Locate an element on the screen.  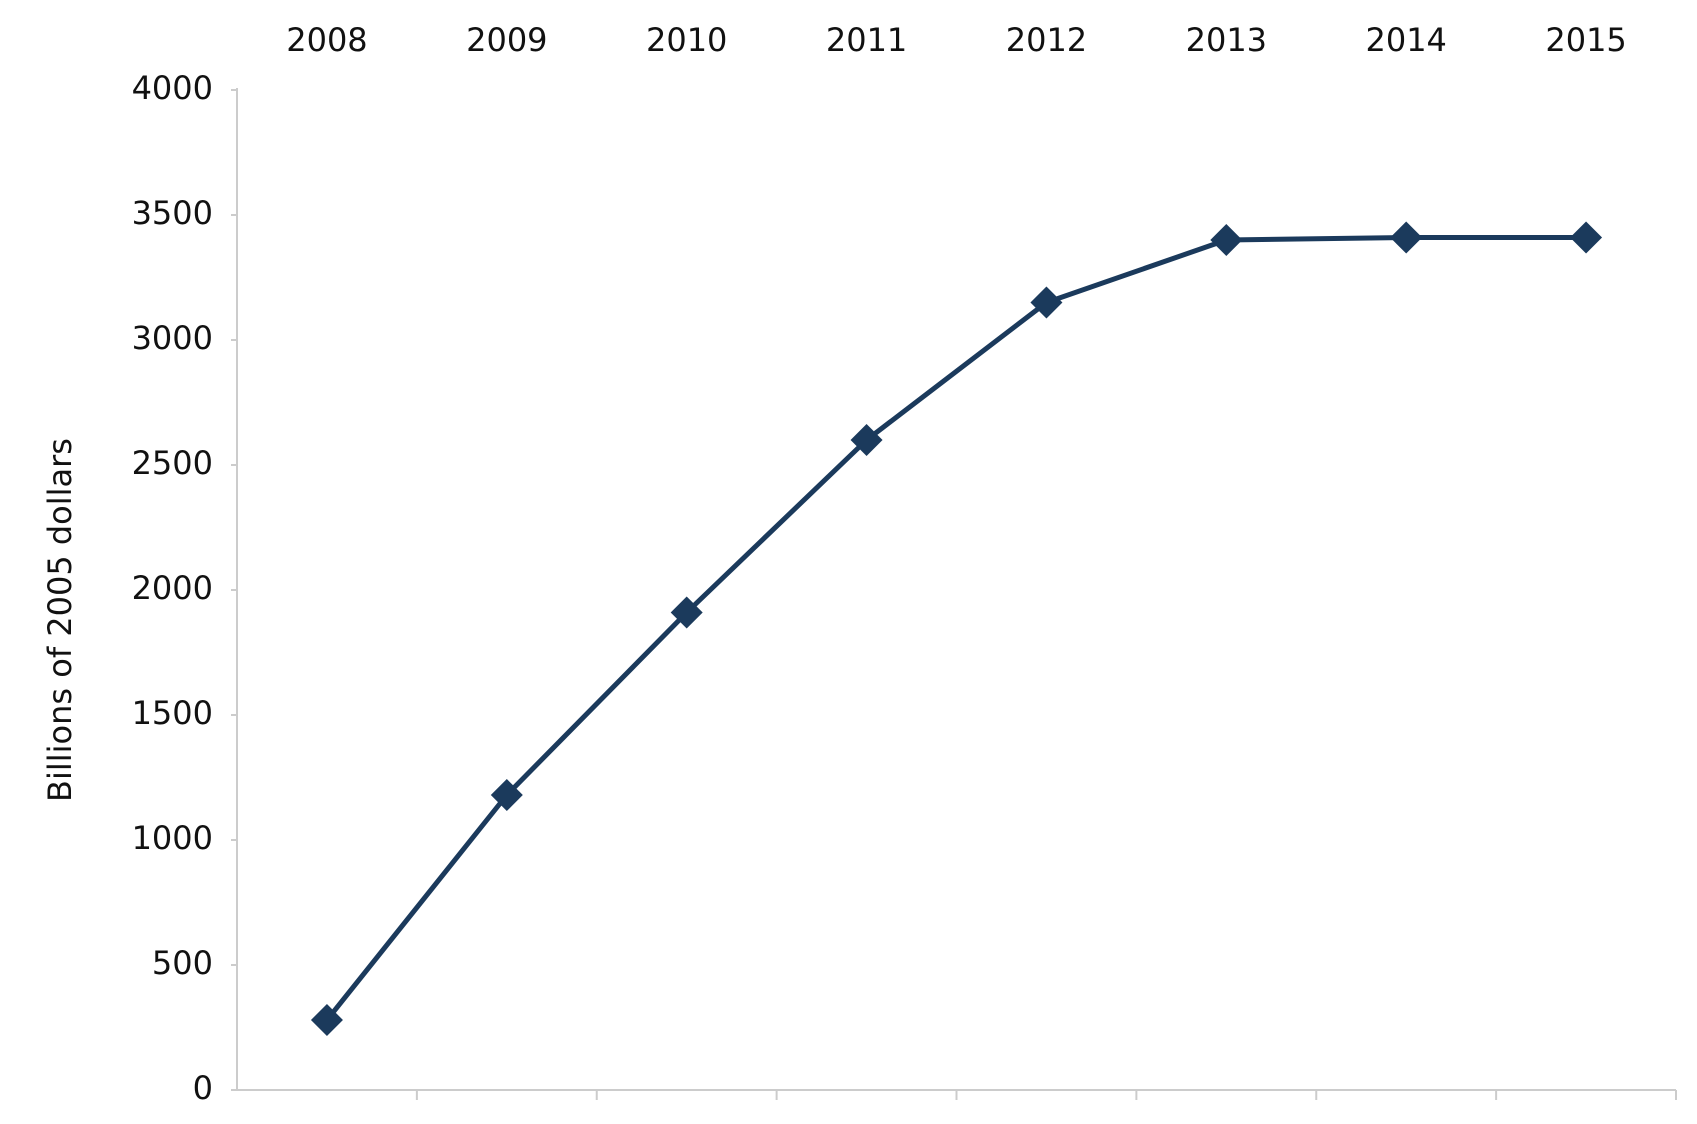
x-tick-label: 2012 is located at coordinates (1046, 40).